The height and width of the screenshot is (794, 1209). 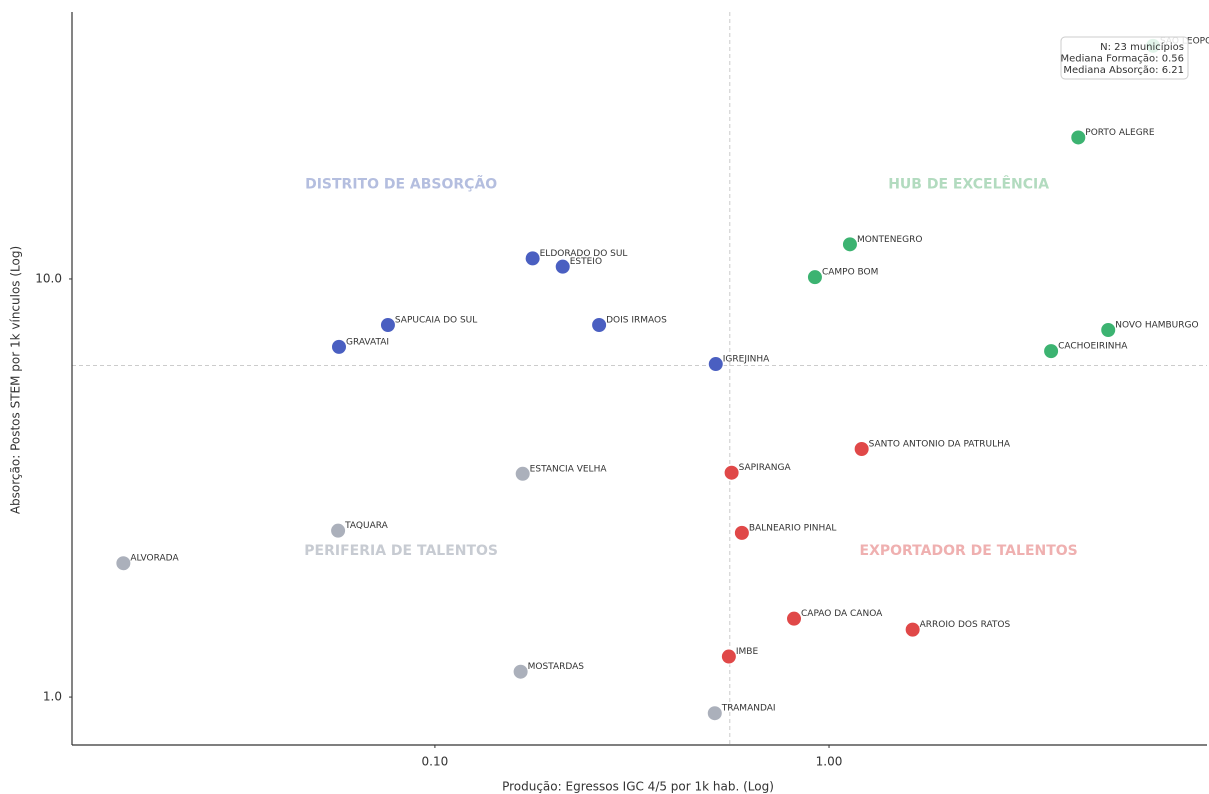 I want to click on info-box, so click(x=1124, y=58).